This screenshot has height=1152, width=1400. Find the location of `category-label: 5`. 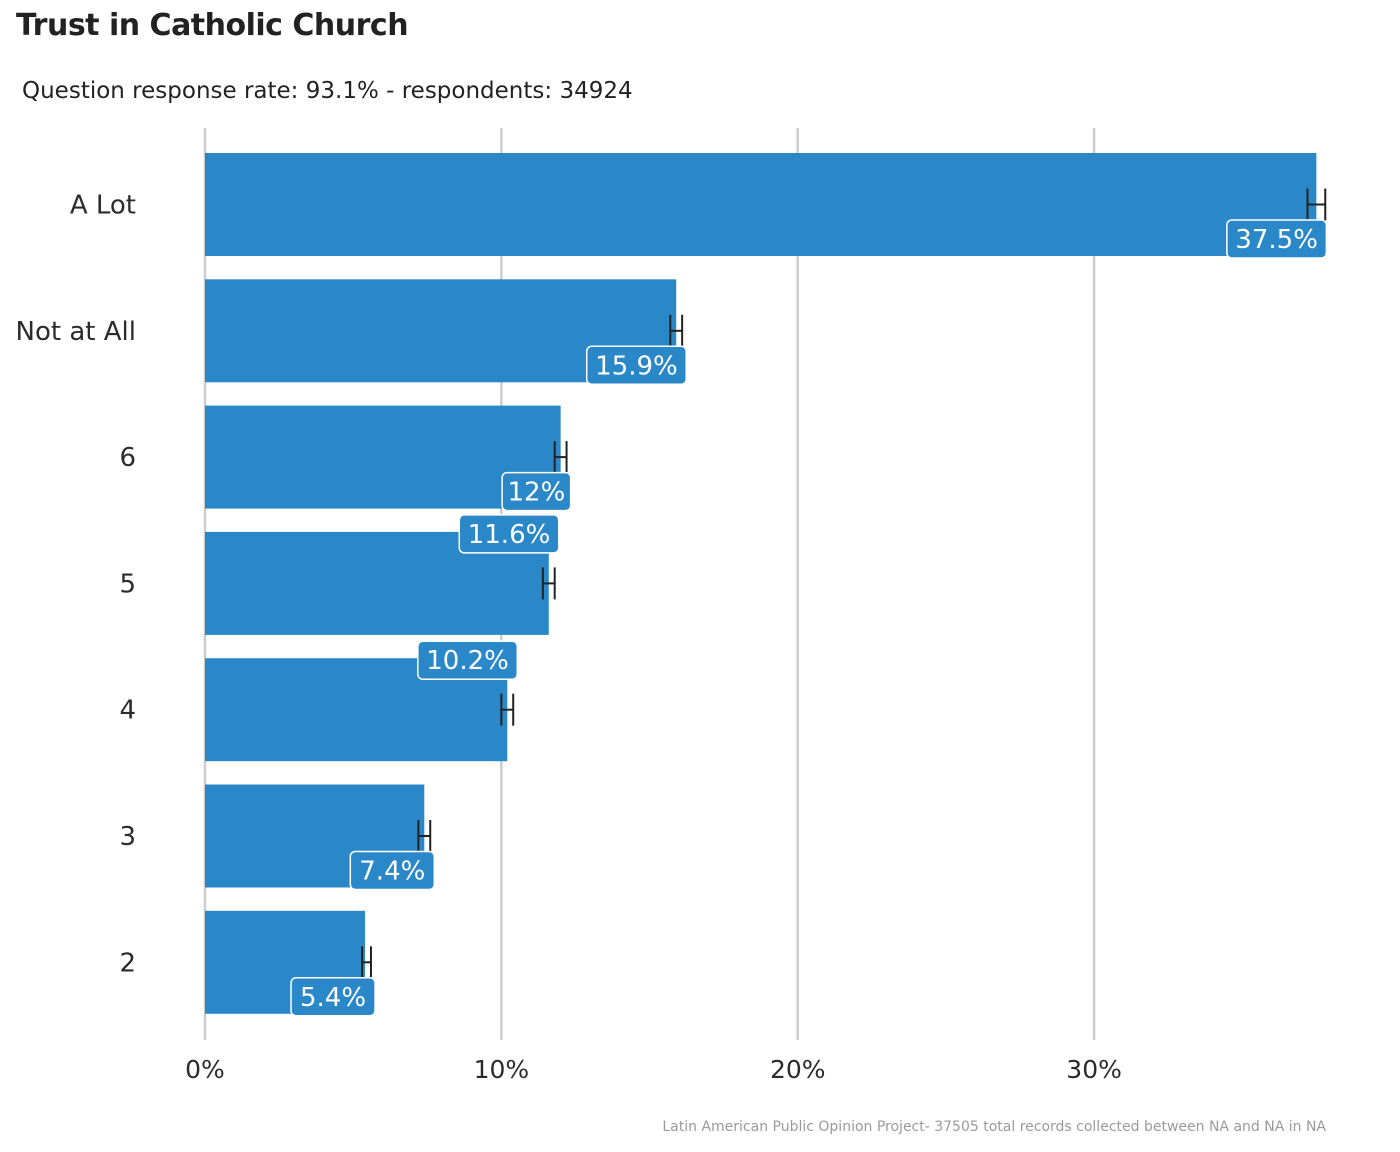

category-label: 5 is located at coordinates (127, 584).